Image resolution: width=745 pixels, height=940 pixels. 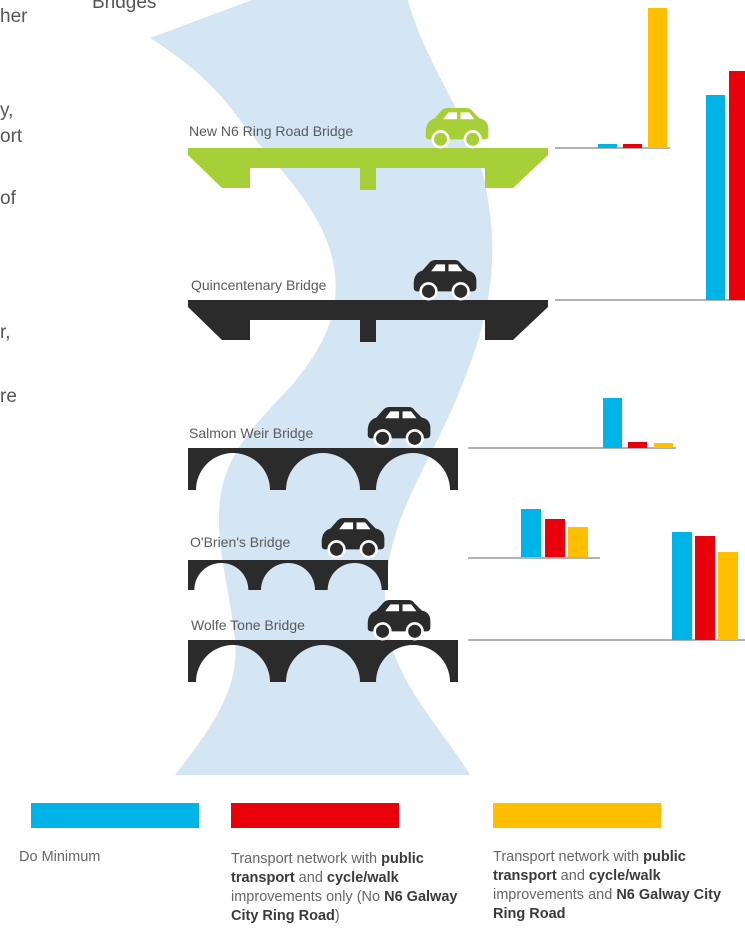 What do you see at coordinates (8, 198) in the screenshot?
I see `partial-side-text-4: of` at bounding box center [8, 198].